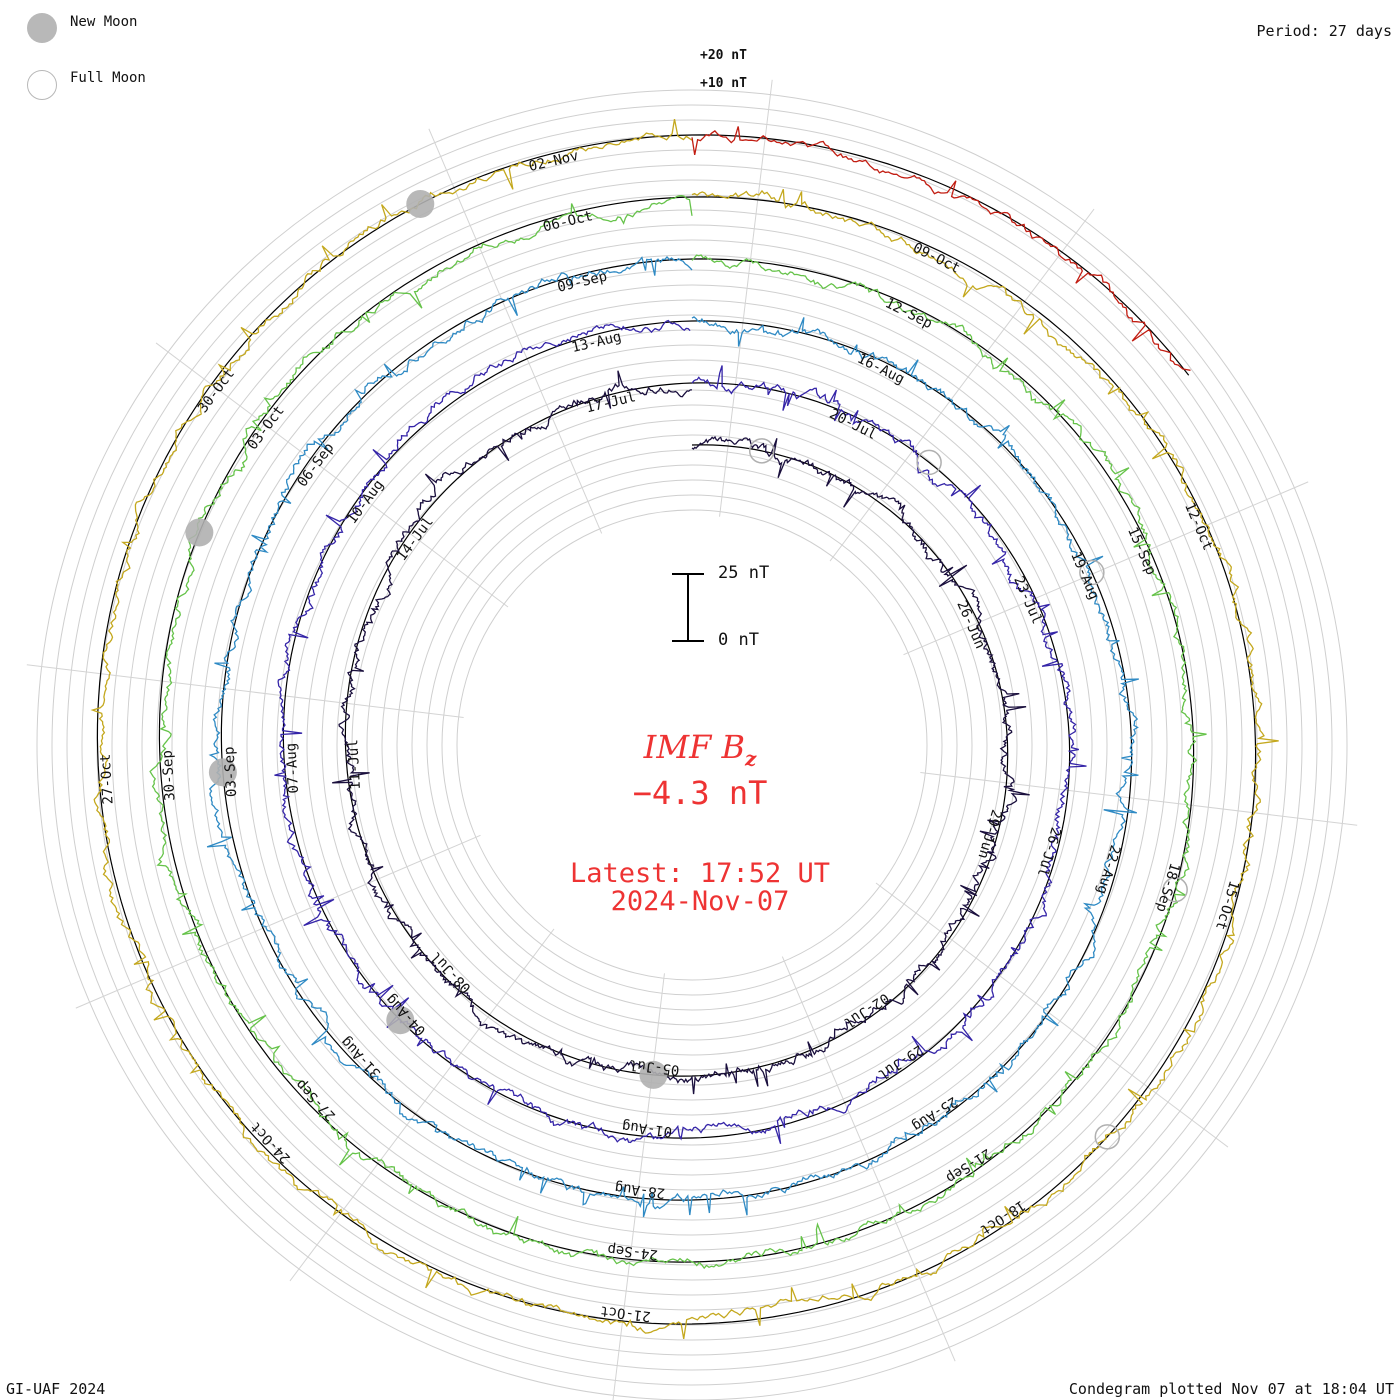  Describe the element at coordinates (1027, 600) in the screenshot. I see `date-label: 23-Jul` at that location.